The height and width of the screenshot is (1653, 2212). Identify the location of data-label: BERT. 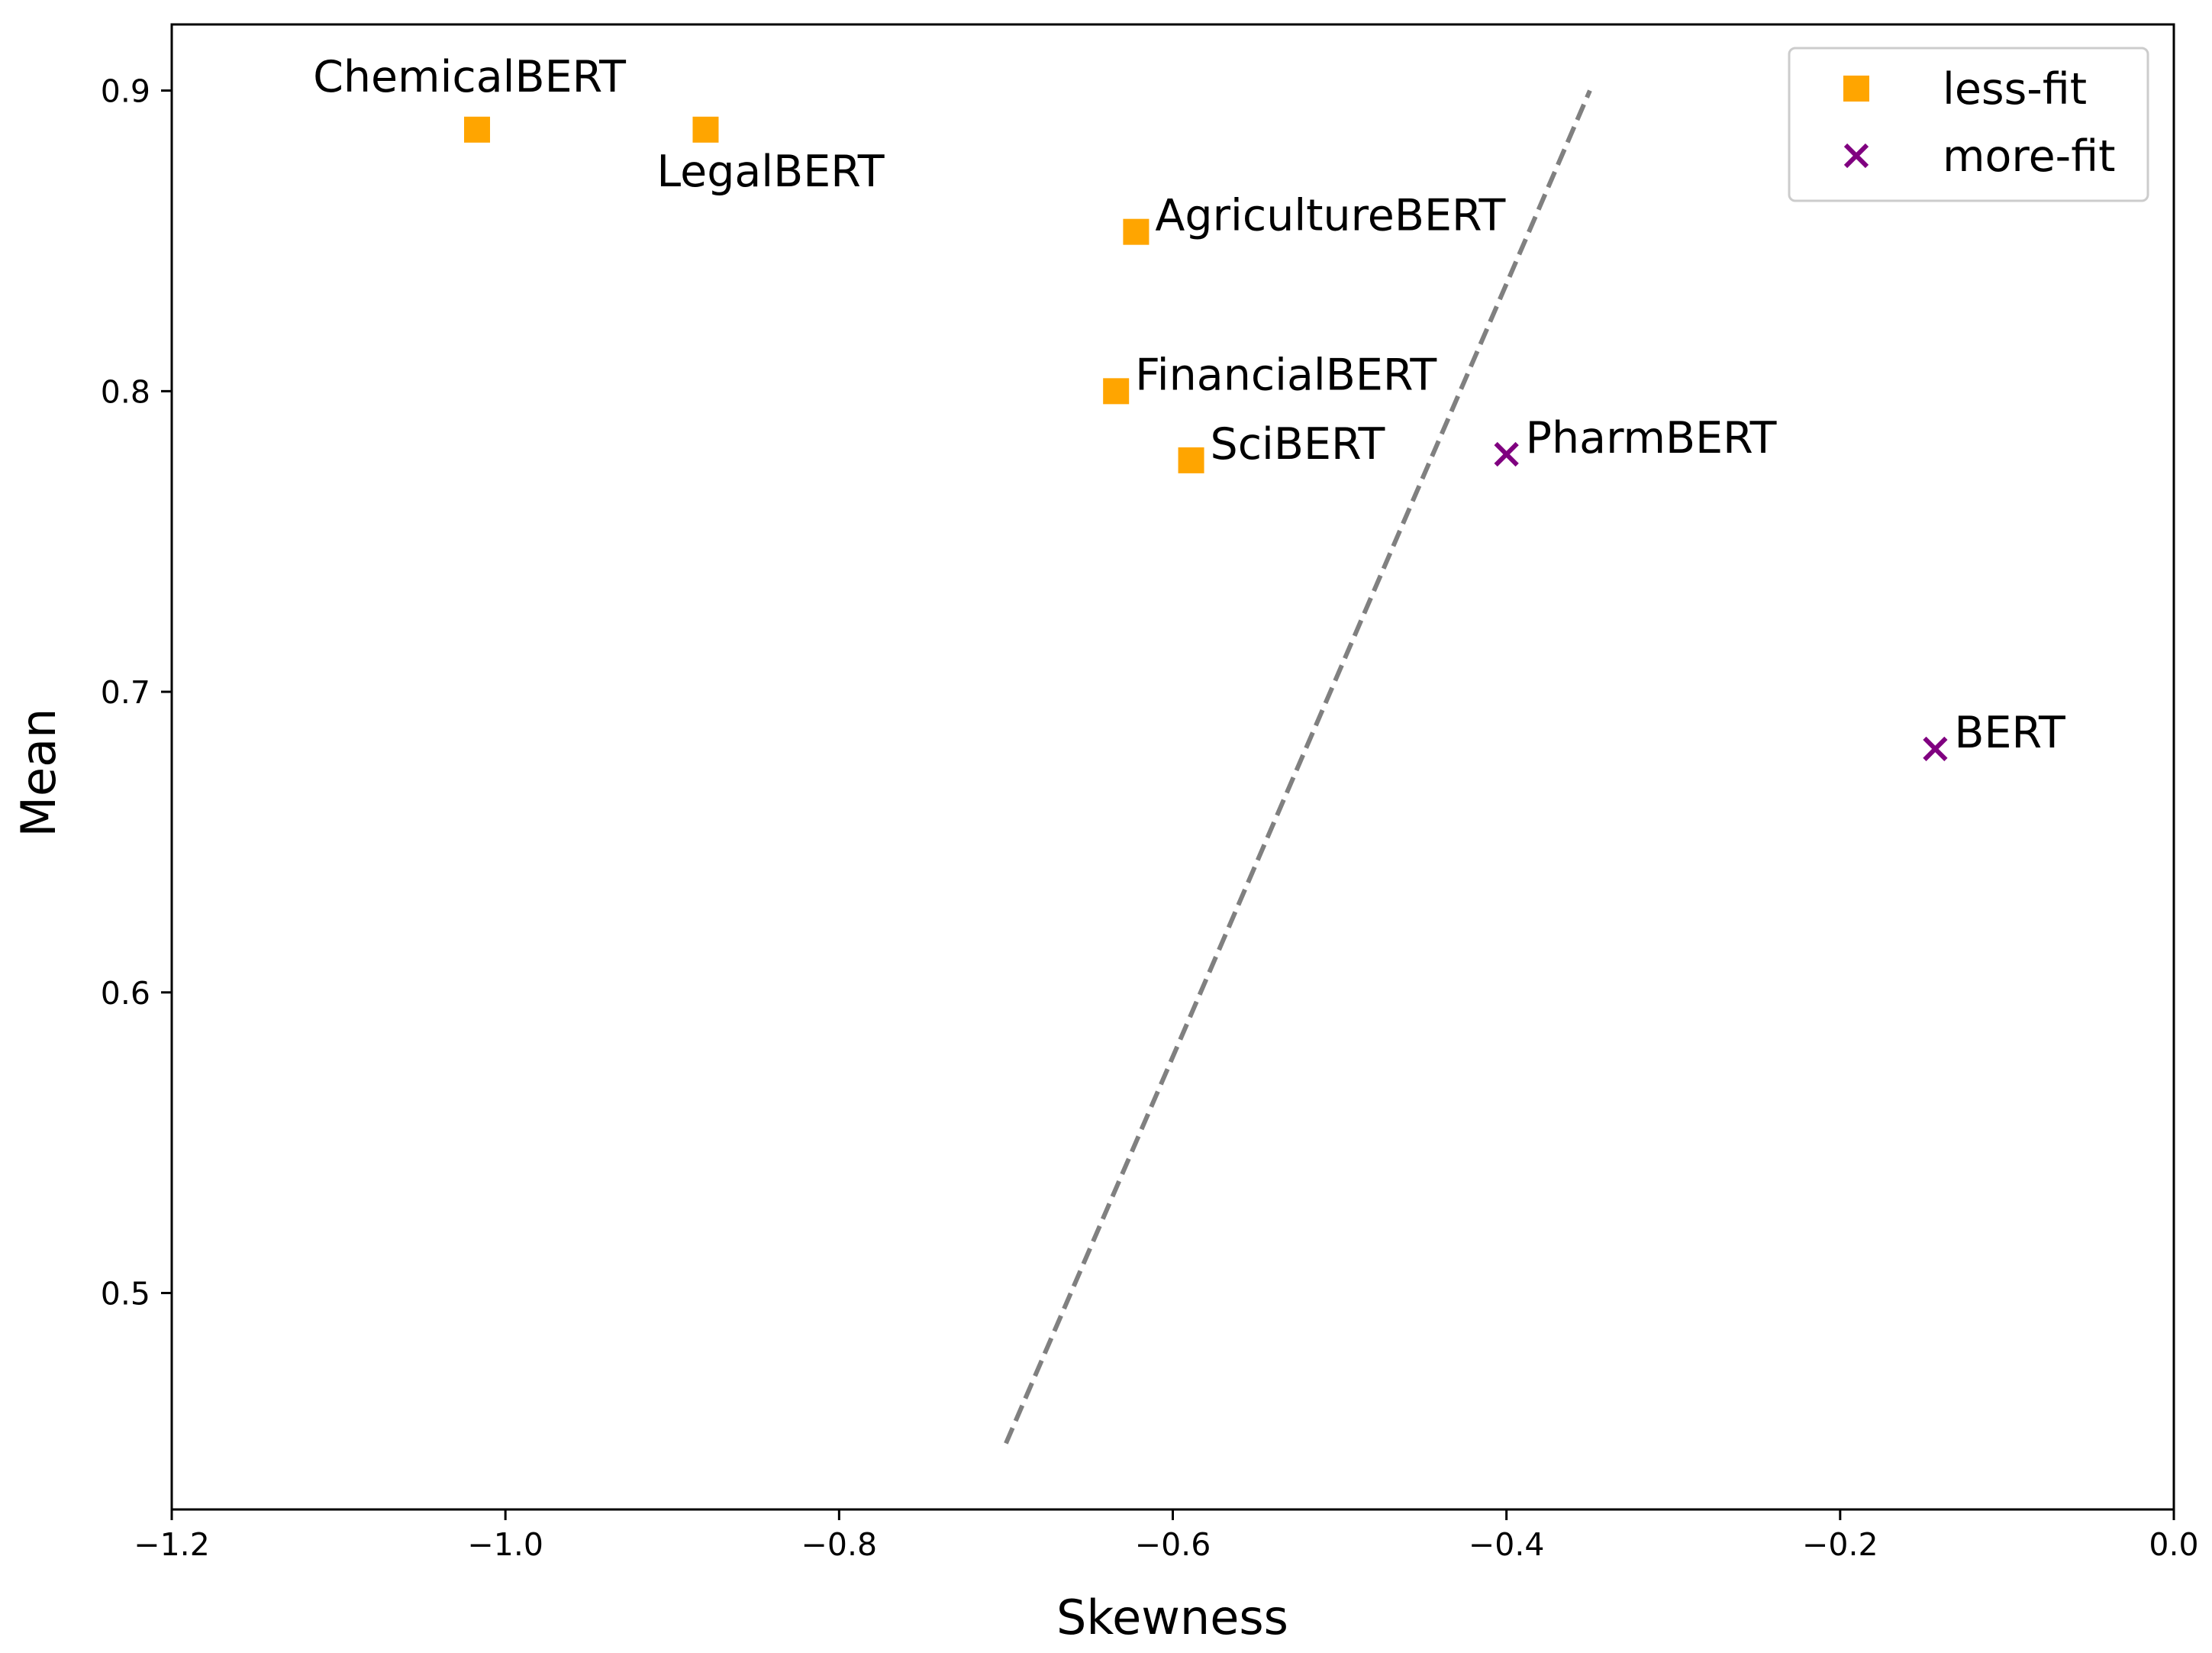
(2009, 733).